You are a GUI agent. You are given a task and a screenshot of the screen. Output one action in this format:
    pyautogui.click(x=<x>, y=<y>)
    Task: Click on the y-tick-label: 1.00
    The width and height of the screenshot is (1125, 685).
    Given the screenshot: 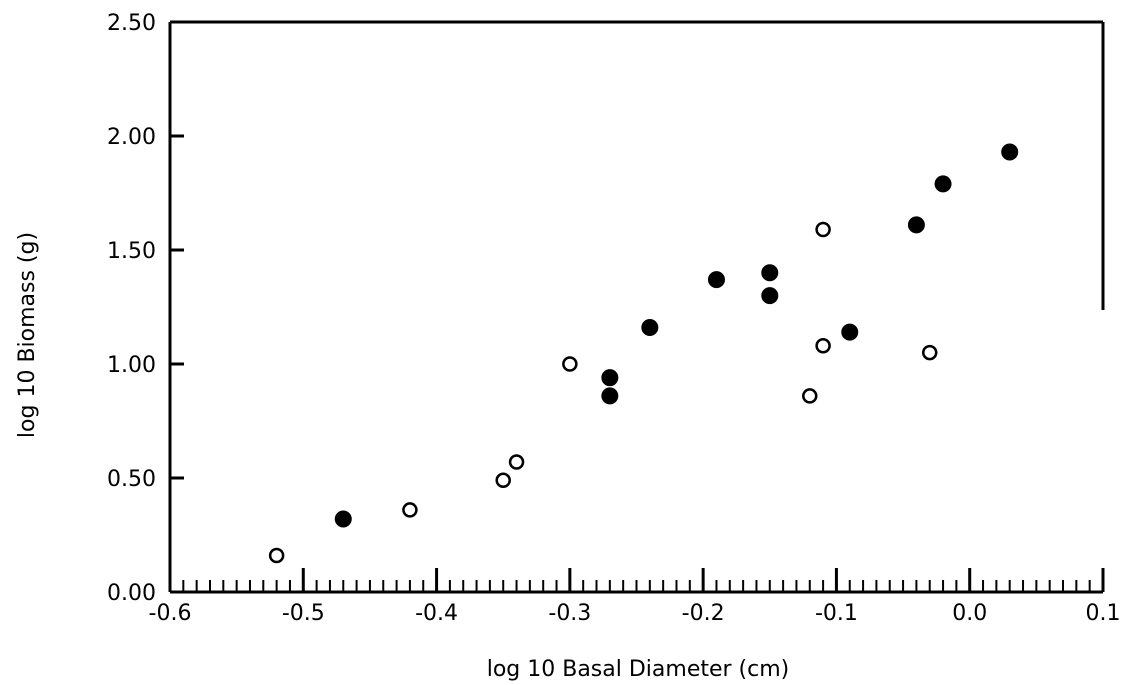 What is the action you would take?
    pyautogui.click(x=131, y=365)
    